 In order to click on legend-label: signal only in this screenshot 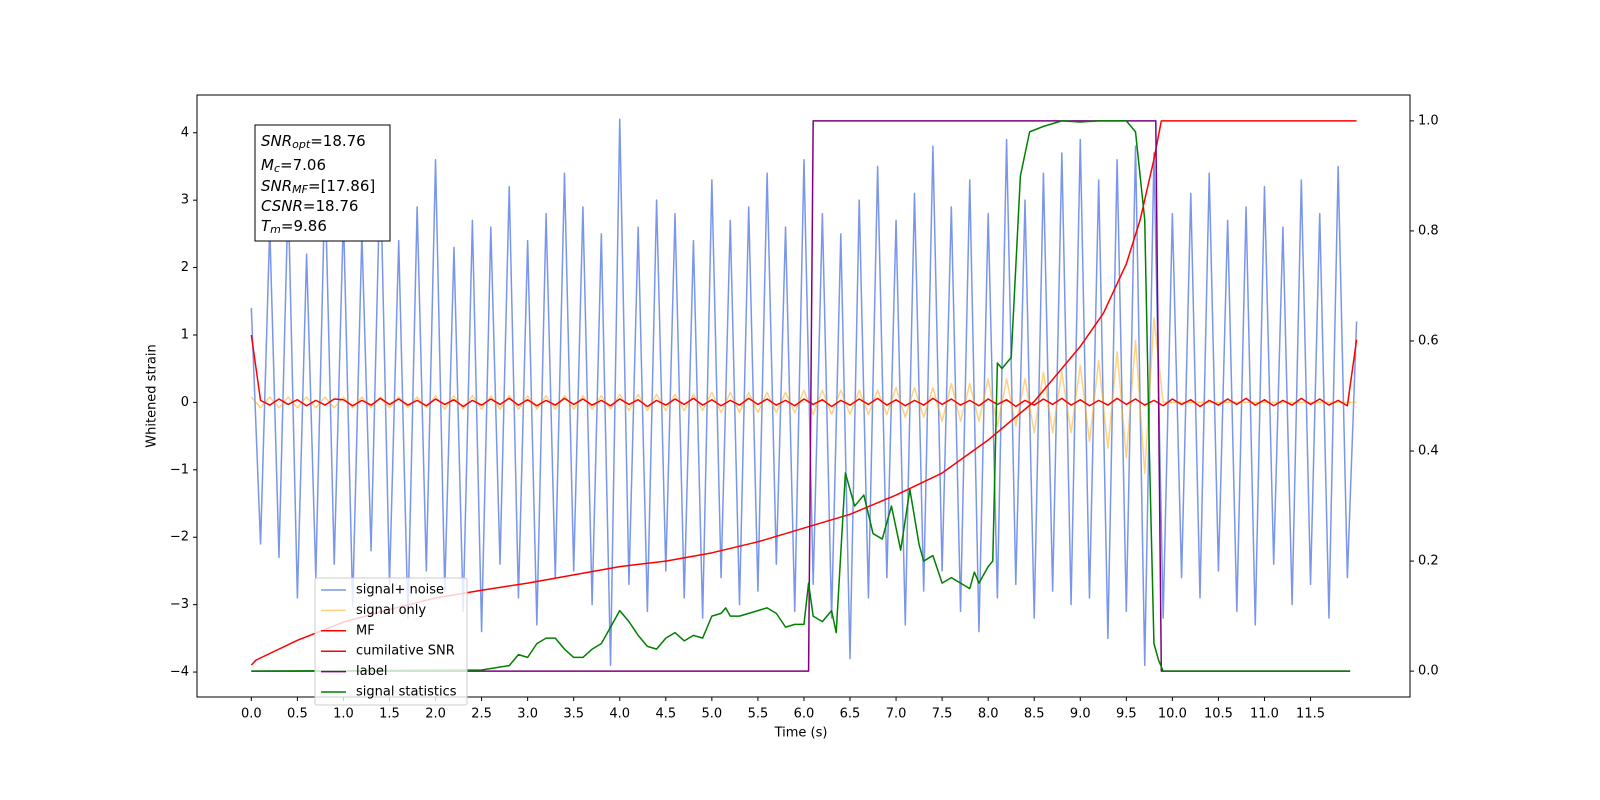, I will do `click(391, 610)`.